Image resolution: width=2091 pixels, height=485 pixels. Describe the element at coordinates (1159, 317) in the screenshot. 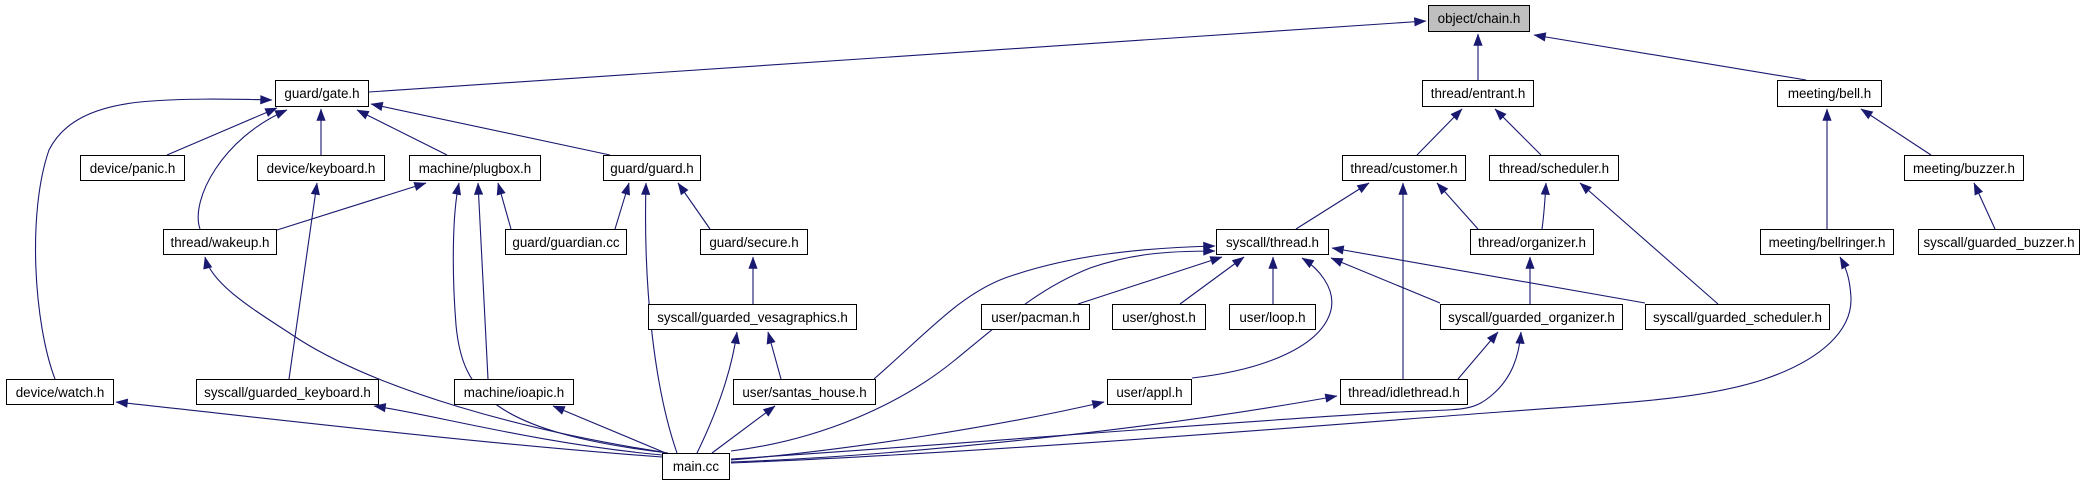

I see `svg-text: user/ghost.h` at that location.